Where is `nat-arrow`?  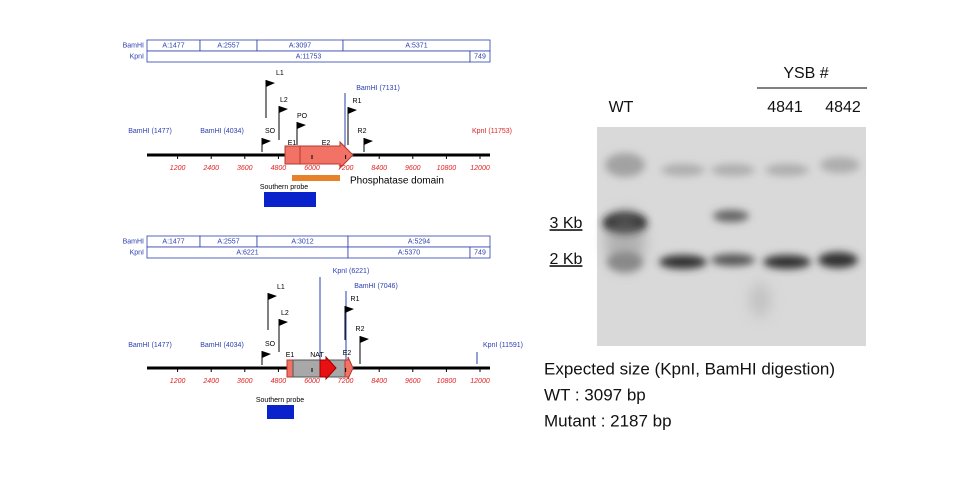 nat-arrow is located at coordinates (328, 368).